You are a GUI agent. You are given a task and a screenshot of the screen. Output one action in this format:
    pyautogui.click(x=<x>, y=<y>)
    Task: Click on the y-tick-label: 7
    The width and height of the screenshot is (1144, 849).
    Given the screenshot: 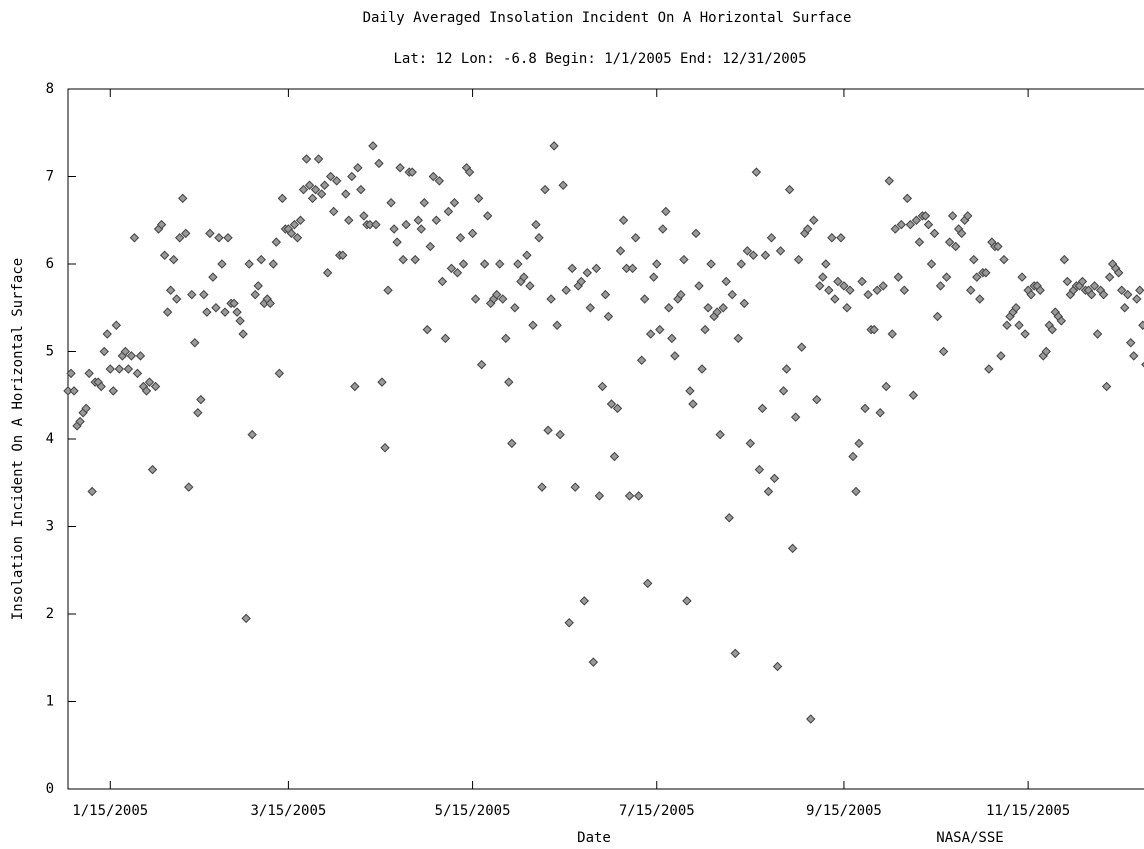 What is the action you would take?
    pyautogui.click(x=50, y=177)
    